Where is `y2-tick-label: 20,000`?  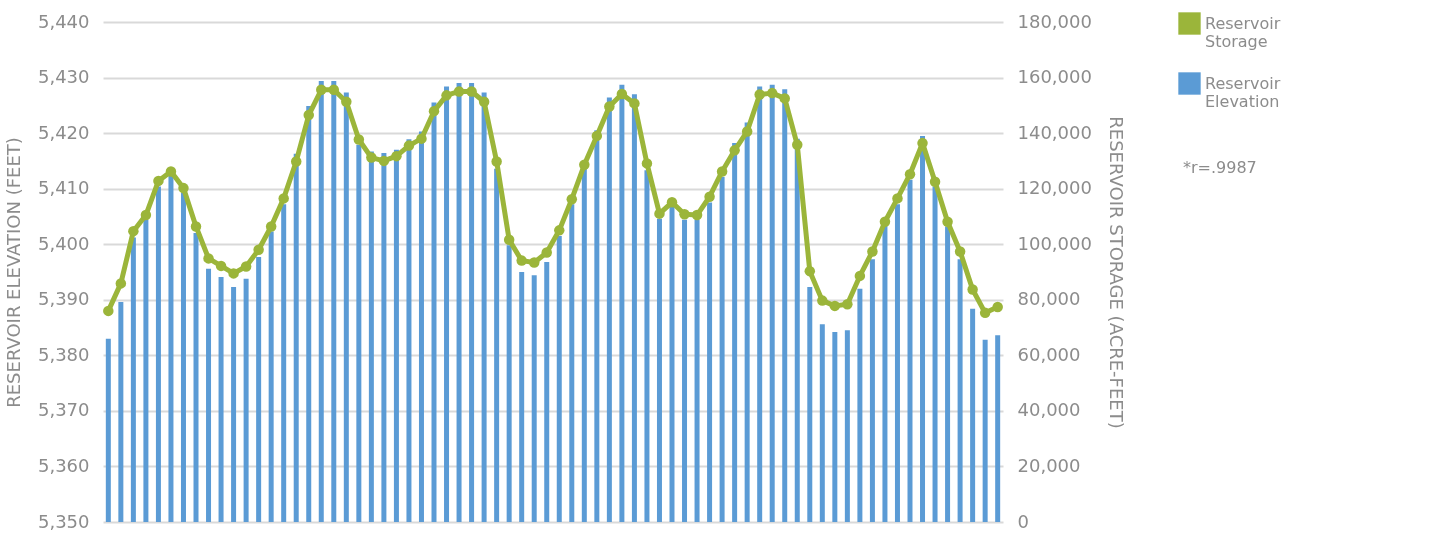
y2-tick-label: 20,000 is located at coordinates (1049, 465).